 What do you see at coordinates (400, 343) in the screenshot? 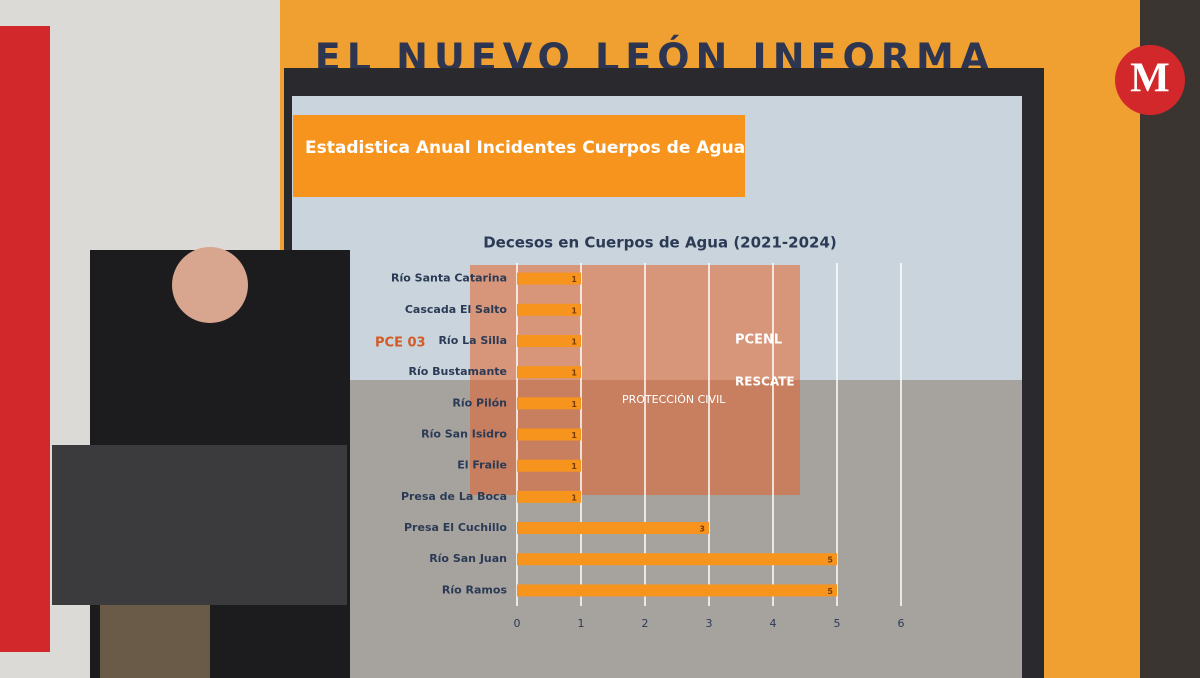
I see `photo-text: PCE 03` at bounding box center [400, 343].